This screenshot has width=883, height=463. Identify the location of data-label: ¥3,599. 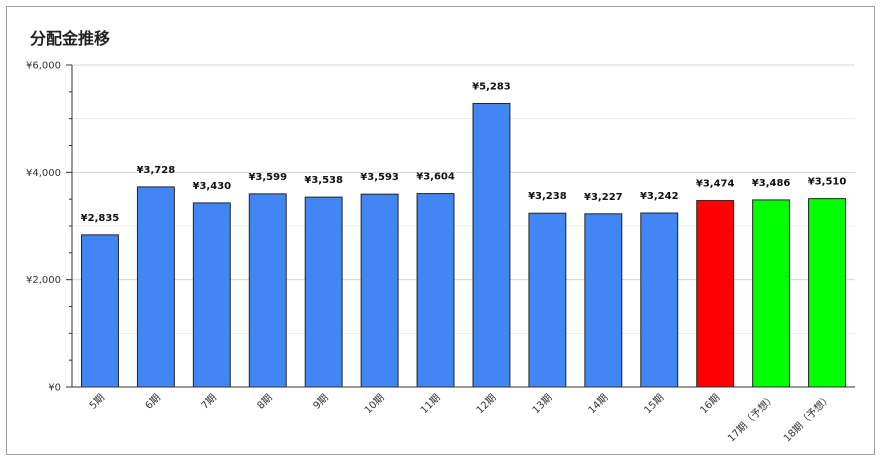
(267, 177).